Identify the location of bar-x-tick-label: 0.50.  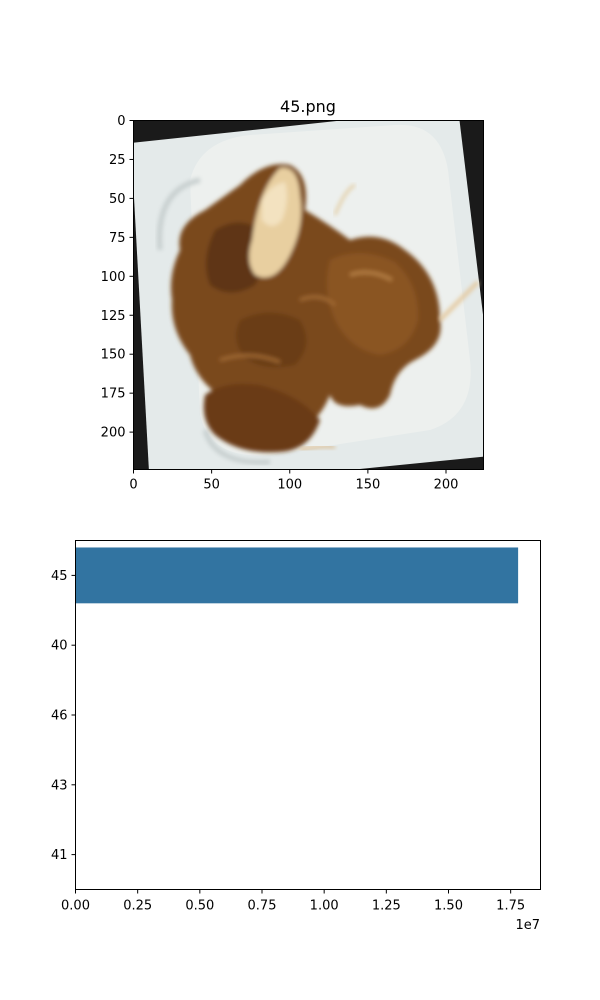
(199, 906).